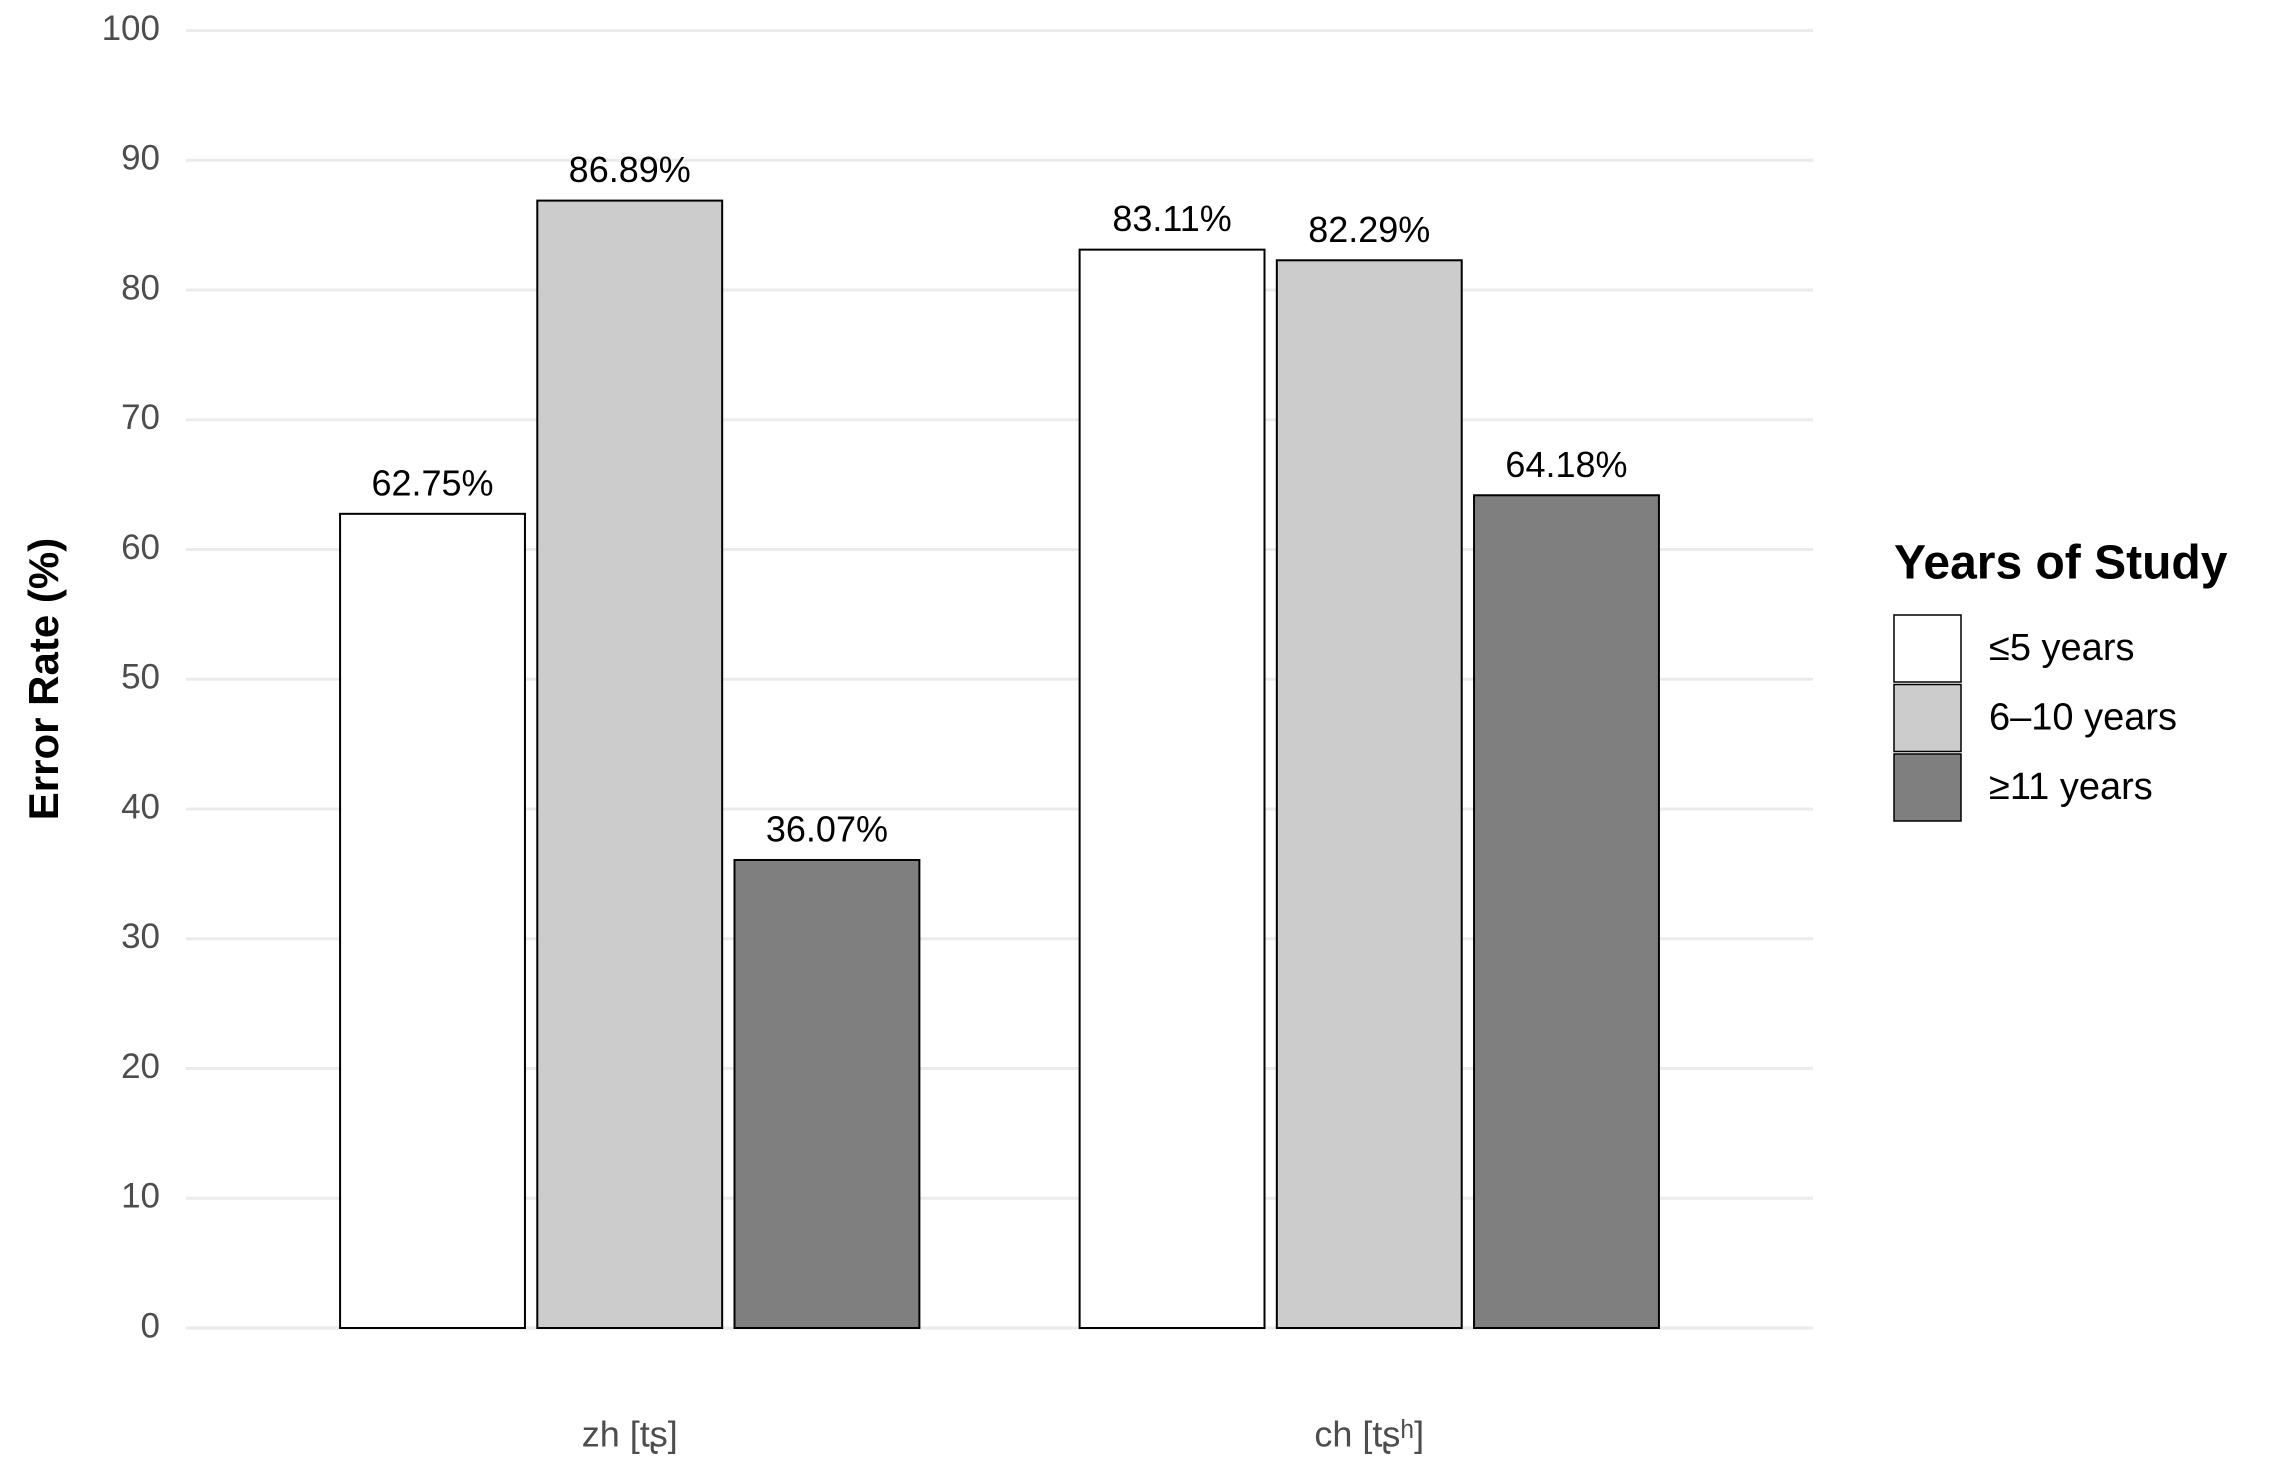 The height and width of the screenshot is (1476, 2281). Describe the element at coordinates (2083, 718) in the screenshot. I see `legend-label: 6–10 years` at that location.